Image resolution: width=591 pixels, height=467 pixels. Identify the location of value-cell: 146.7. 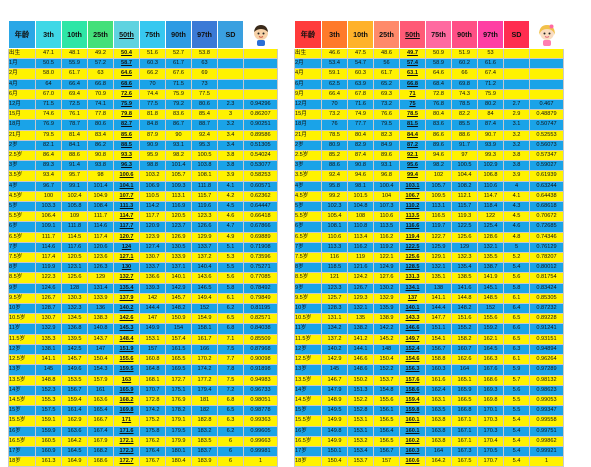
(334, 380).